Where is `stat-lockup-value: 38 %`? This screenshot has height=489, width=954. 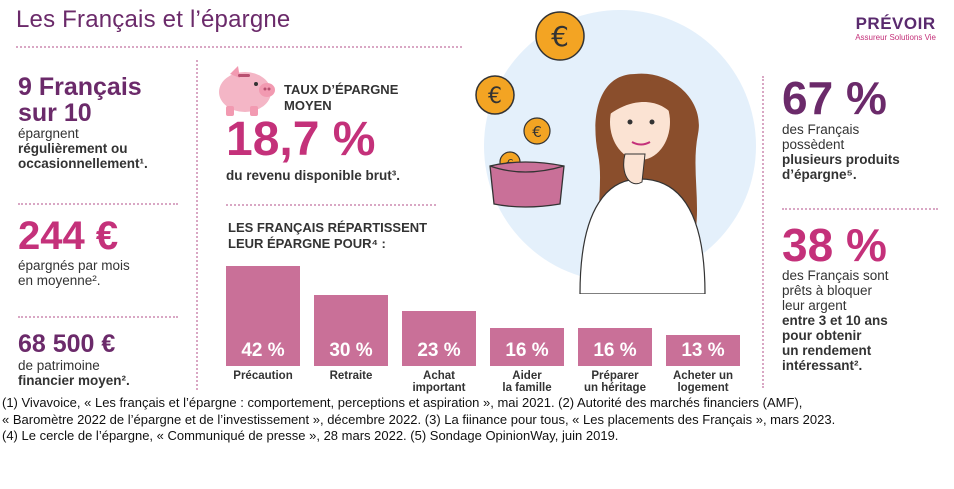 stat-lockup-value: 38 % is located at coordinates (834, 245).